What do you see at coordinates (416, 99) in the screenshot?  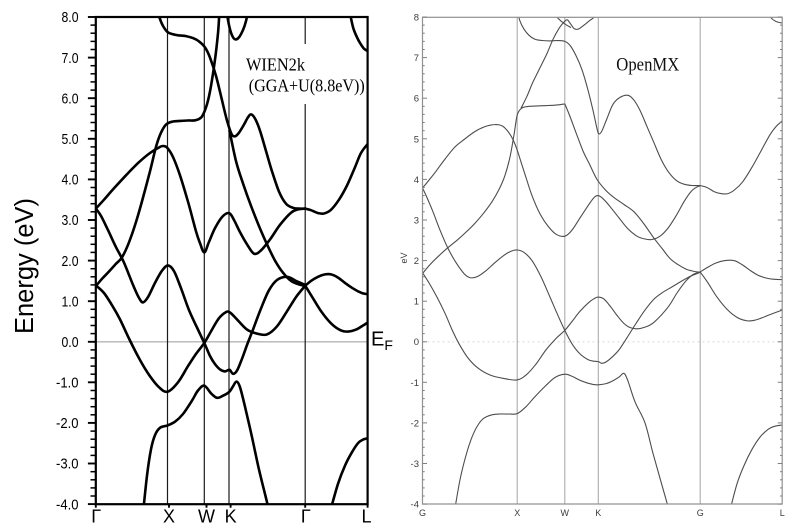 I see `svg-text: 6` at bounding box center [416, 99].